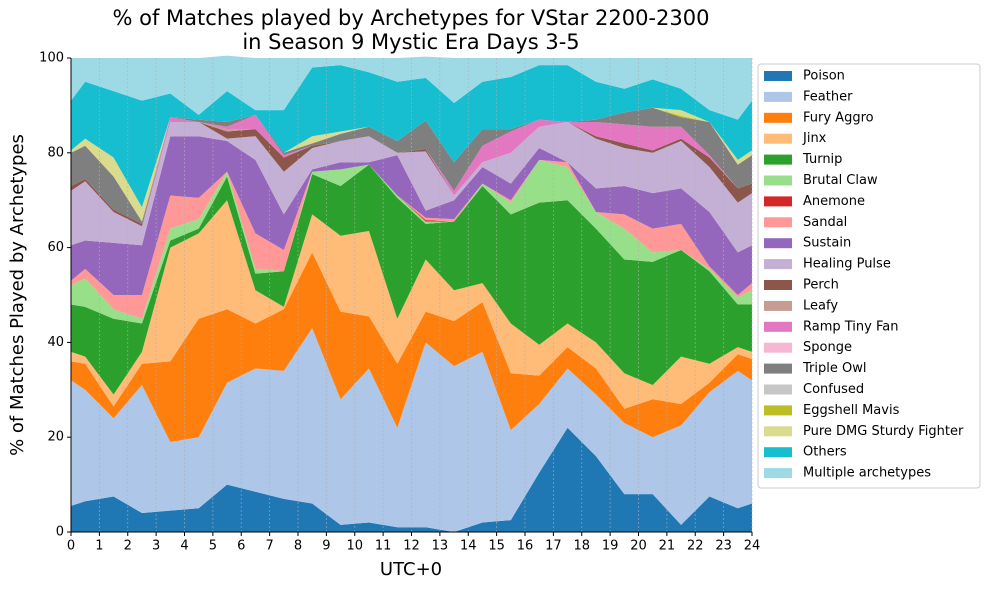 Image resolution: width=989 pixels, height=590 pixels. Describe the element at coordinates (410, 42) in the screenshot. I see `chart-title: in Season 9 Mystic Era Days 3-5` at that location.